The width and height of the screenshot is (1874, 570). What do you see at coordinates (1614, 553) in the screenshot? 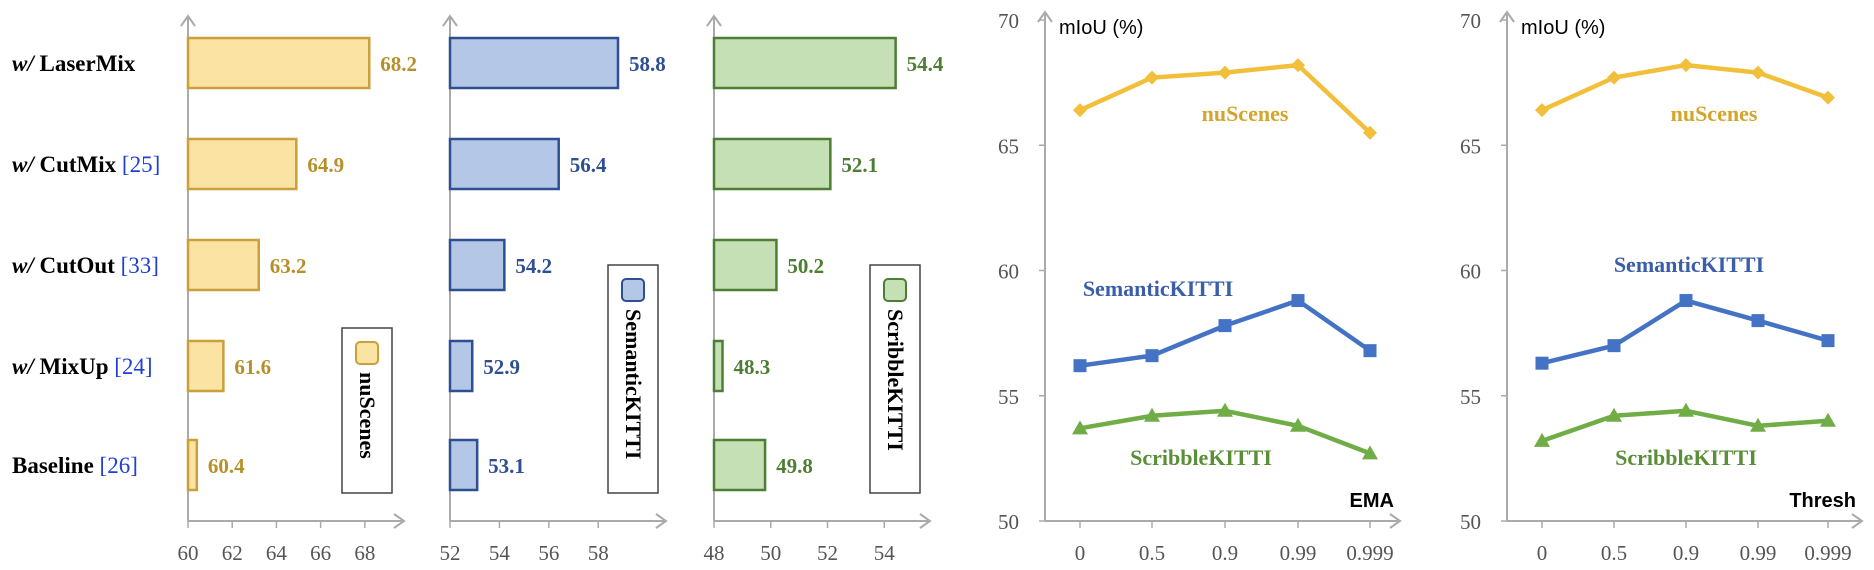
I see `x-tick-label-thresh: 0.5` at bounding box center [1614, 553].